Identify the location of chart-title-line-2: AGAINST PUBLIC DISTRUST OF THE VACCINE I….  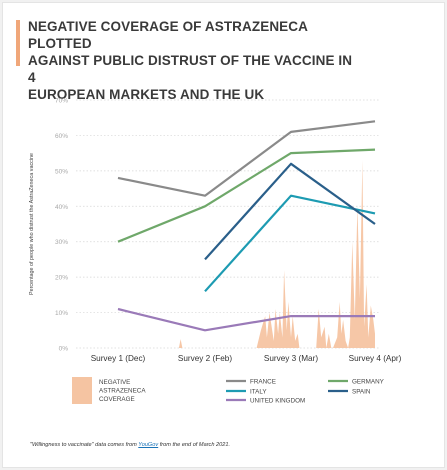
(190, 69).